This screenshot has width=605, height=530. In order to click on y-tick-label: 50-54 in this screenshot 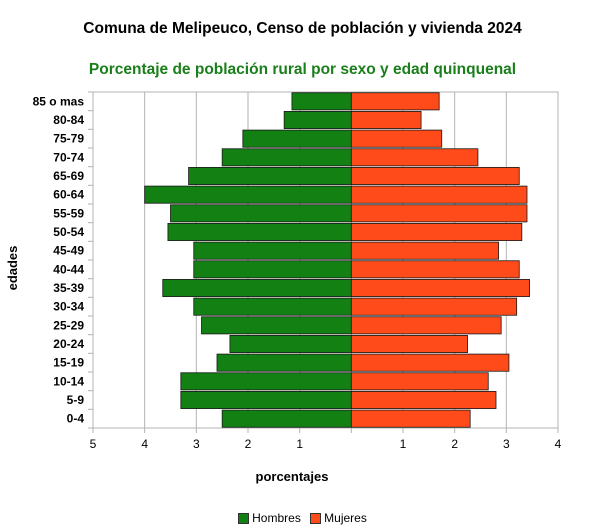, I will do `click(68, 232)`.